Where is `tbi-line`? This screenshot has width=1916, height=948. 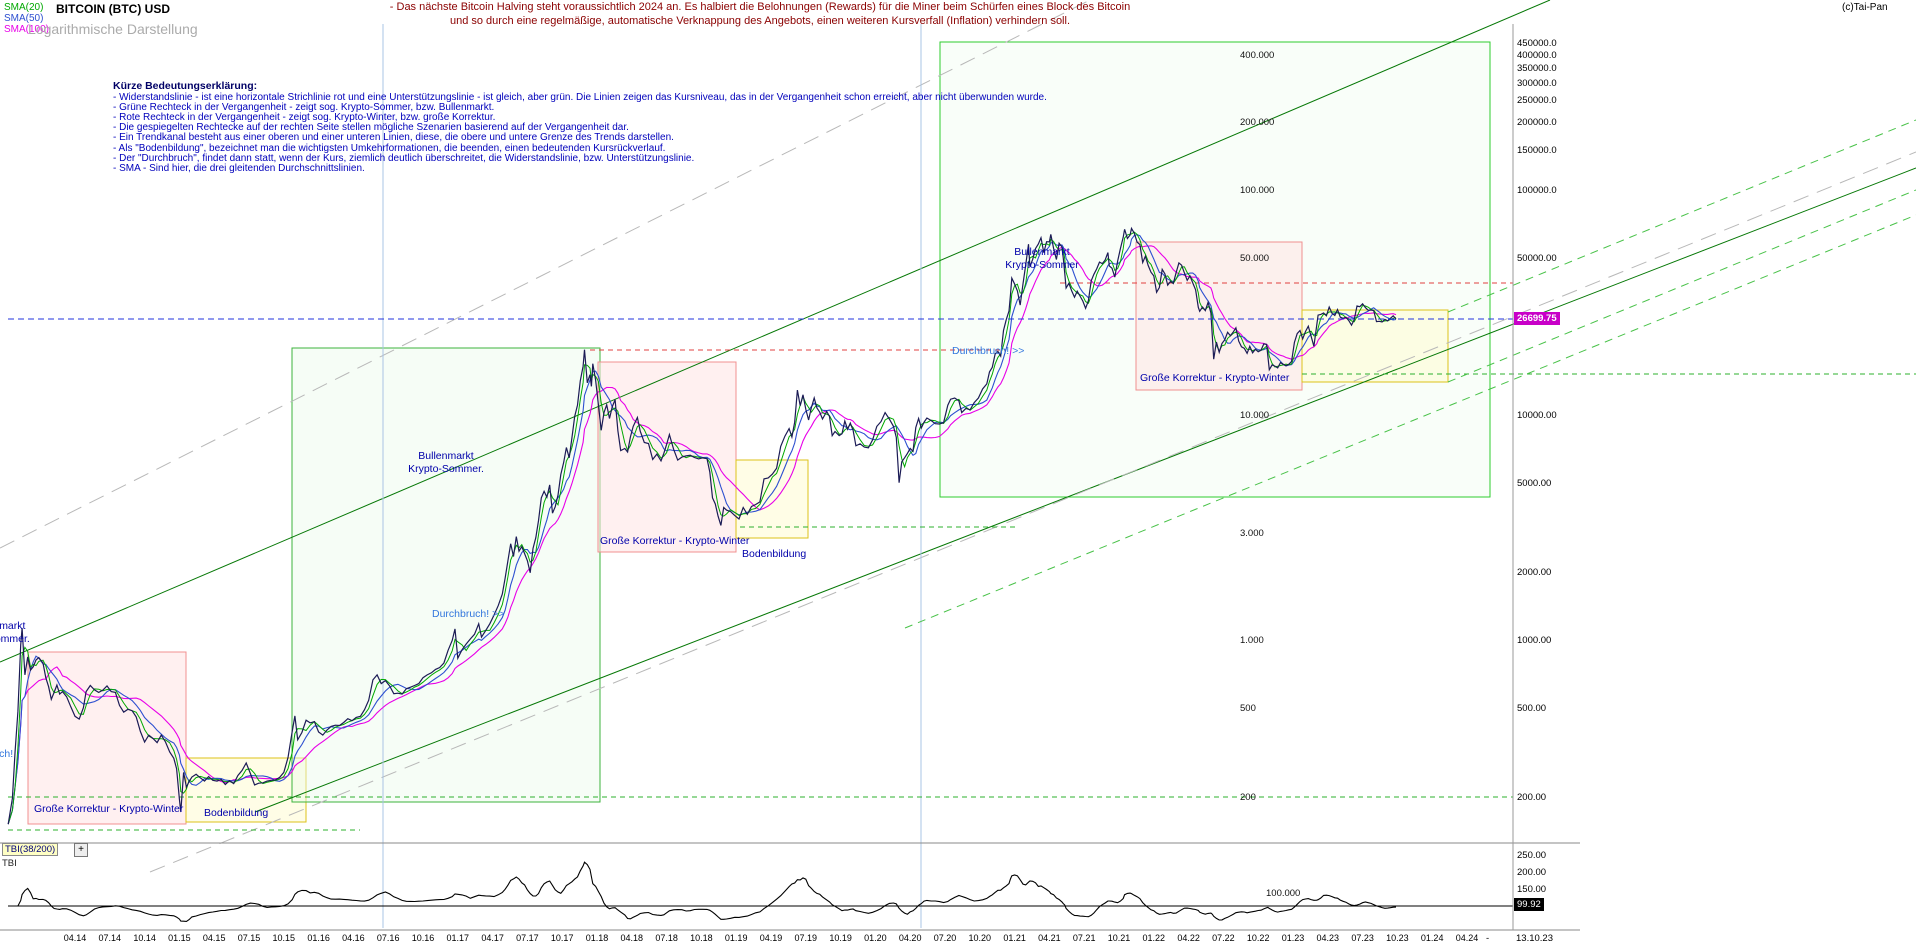
tbi-line is located at coordinates (702, 891).